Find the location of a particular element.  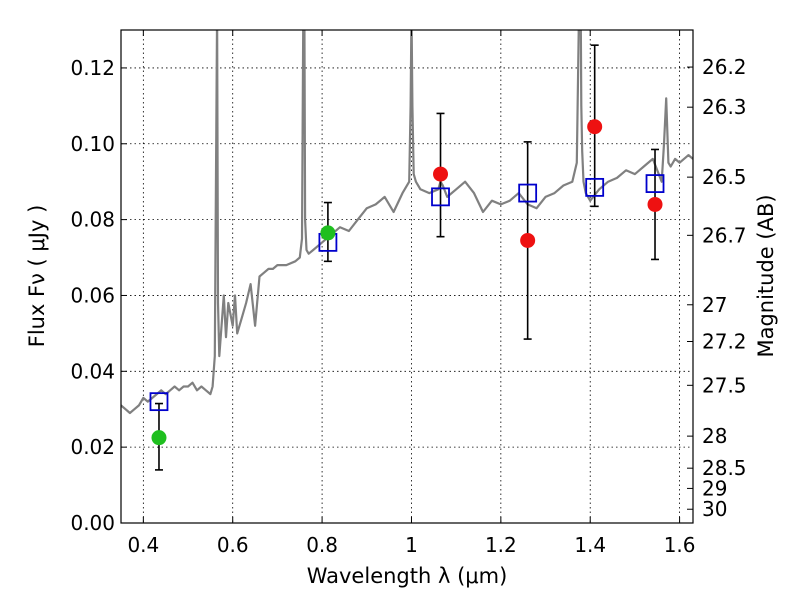

x-axis-label: Wavelength λ (μm) is located at coordinates (407, 576).